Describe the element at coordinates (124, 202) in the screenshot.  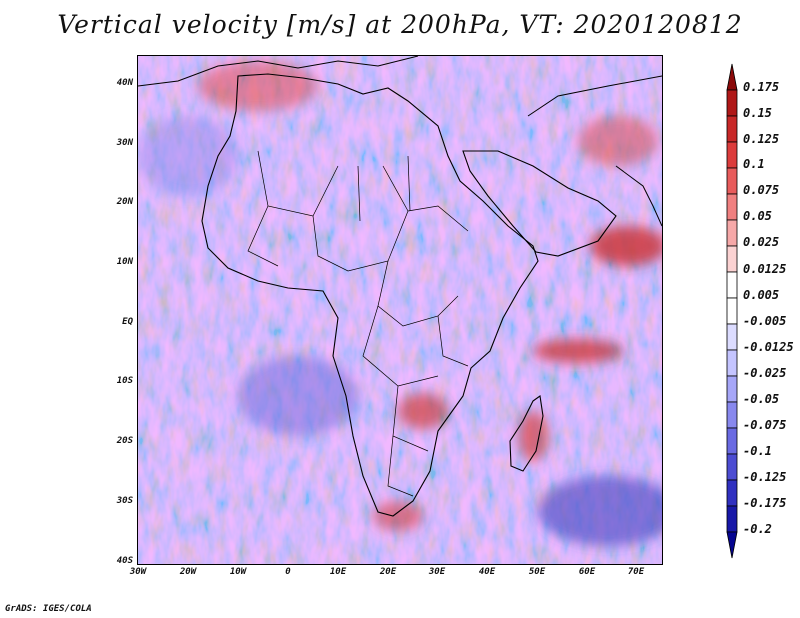
I see `lat-label-20n: 20N` at that location.